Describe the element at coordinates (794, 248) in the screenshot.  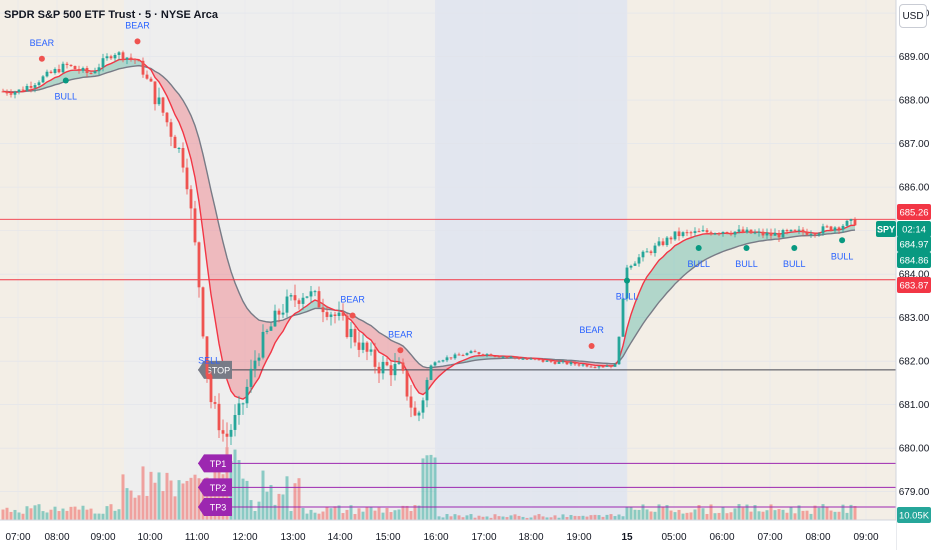
I see `signal-dot` at that location.